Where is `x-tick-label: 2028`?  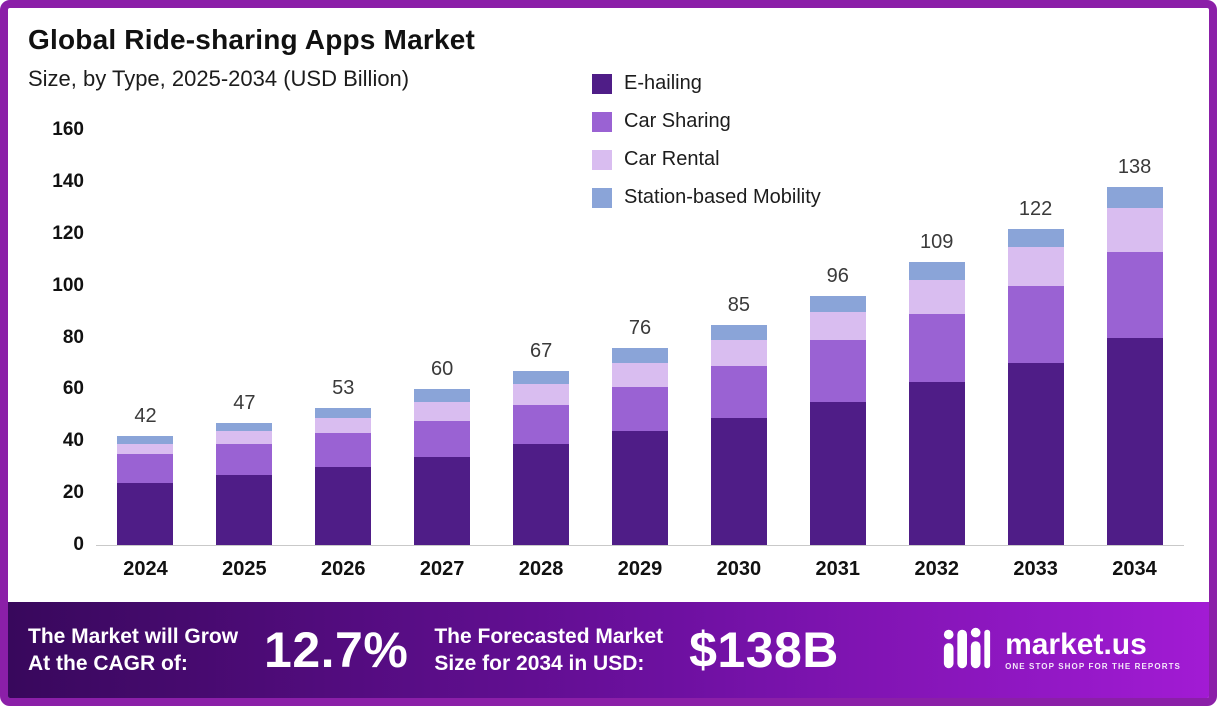 x-tick-label: 2028 is located at coordinates (541, 569).